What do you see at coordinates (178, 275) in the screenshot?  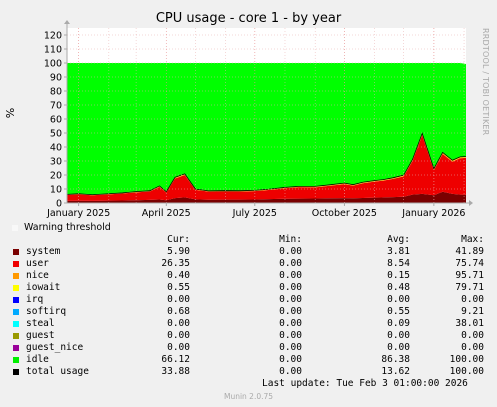 I see `legend-cur: 0.40` at bounding box center [178, 275].